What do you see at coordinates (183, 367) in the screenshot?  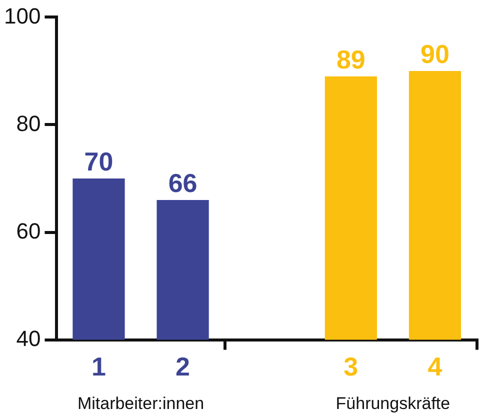 I see `x-tick-label: 2` at bounding box center [183, 367].